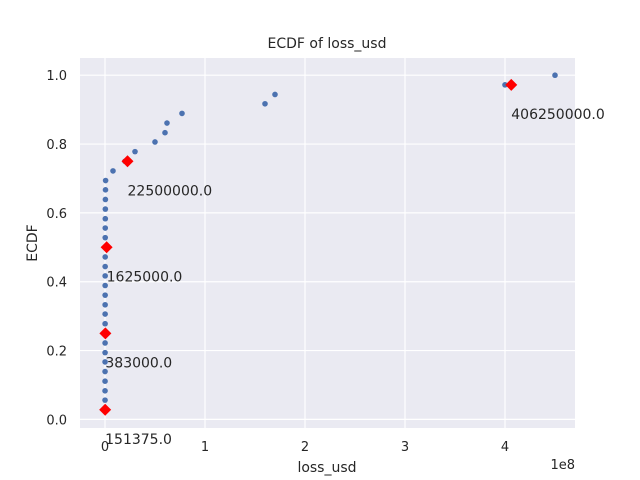 The height and width of the screenshot is (480, 640). What do you see at coordinates (56, 76) in the screenshot?
I see `y-tick-label: 1.0` at bounding box center [56, 76].